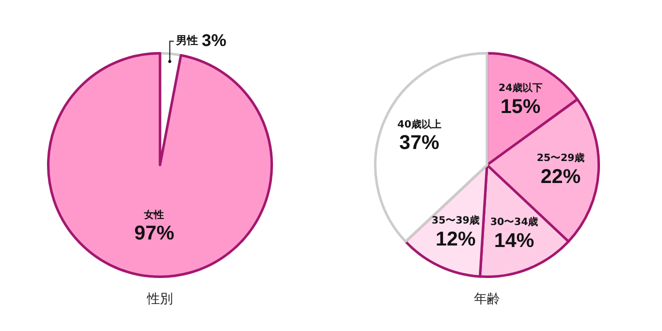 This screenshot has height=331, width=662. What do you see at coordinates (487, 299) in the screenshot?
I see `text: 年齢` at bounding box center [487, 299].